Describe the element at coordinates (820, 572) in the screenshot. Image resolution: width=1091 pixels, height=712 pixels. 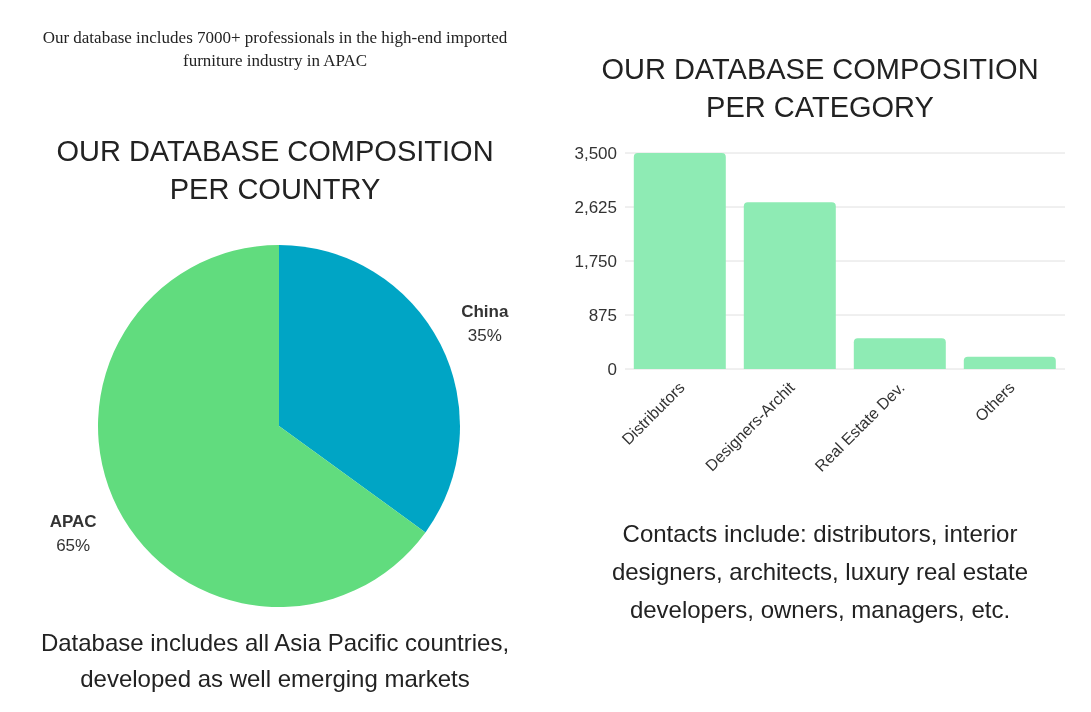
I see `text: Contacts include: distributors, interior designers, architects, luxury real estate developers, owners, managers, etc.` at that location.